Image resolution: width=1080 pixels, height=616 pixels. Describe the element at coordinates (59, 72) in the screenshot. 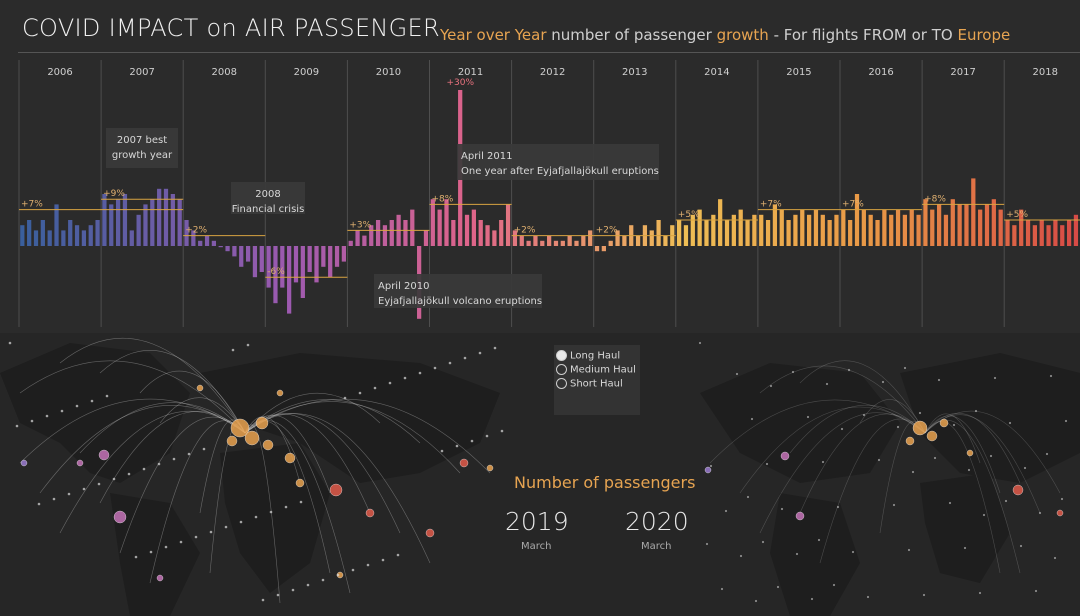

I see `year-label: 2006` at that location.